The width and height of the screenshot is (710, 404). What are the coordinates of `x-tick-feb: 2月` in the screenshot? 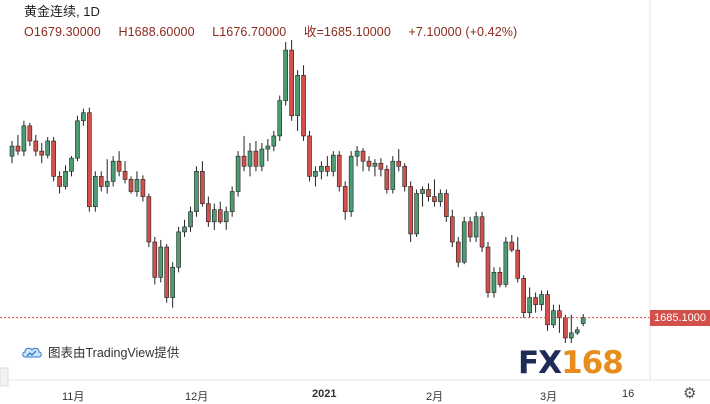 It's located at (435, 397).